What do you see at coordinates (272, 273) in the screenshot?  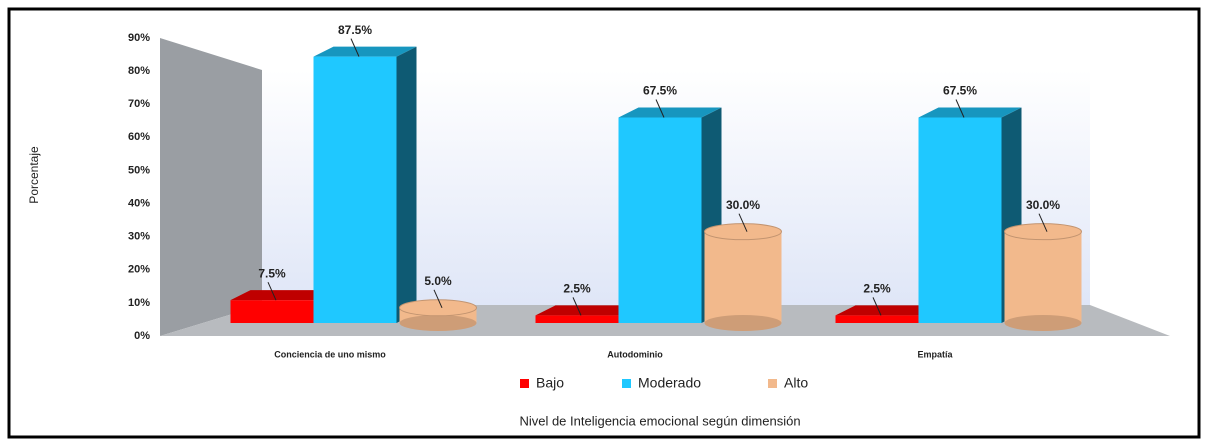 I see `value-label: 7.5%` at bounding box center [272, 273].